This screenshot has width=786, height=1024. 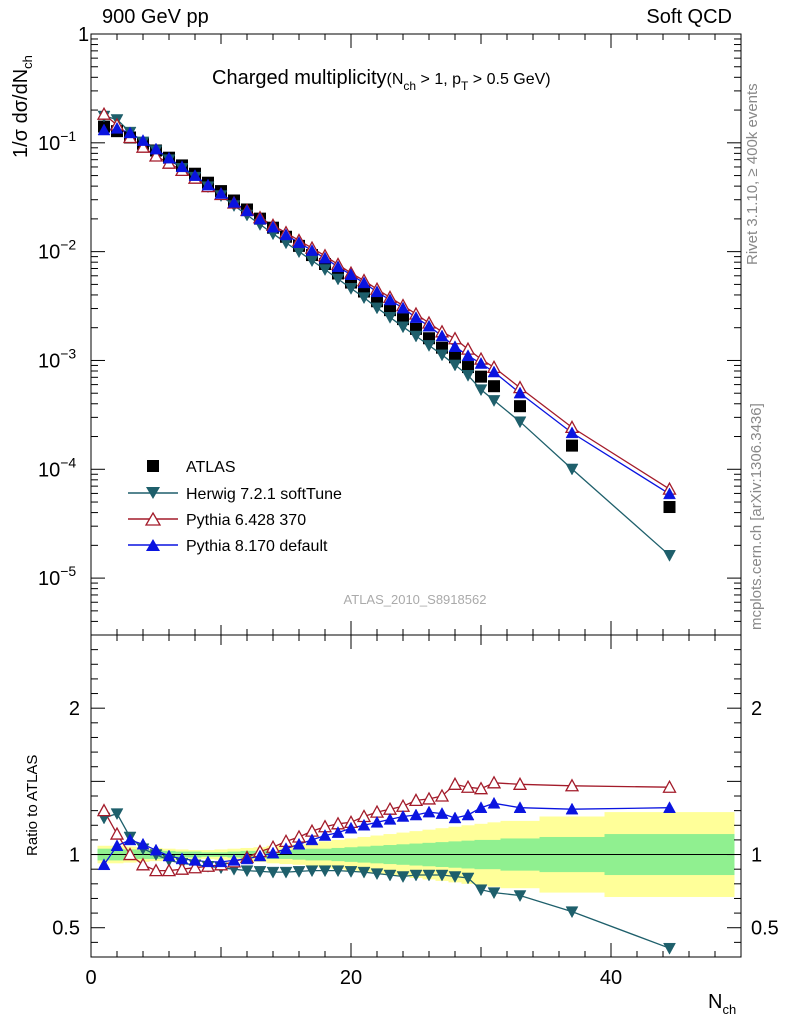 I want to click on process-label: Soft QCD, so click(x=689, y=17).